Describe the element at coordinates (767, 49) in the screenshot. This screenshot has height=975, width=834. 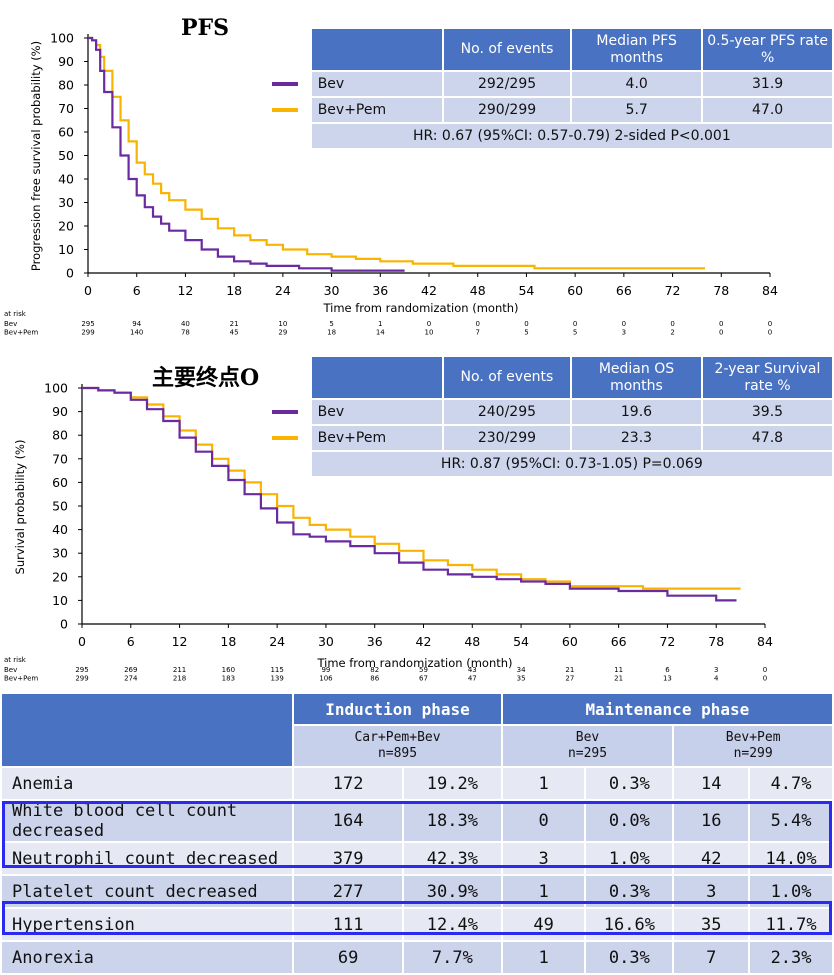
I see `pfs-header-rate: 0.5-year PFS rate %` at that location.